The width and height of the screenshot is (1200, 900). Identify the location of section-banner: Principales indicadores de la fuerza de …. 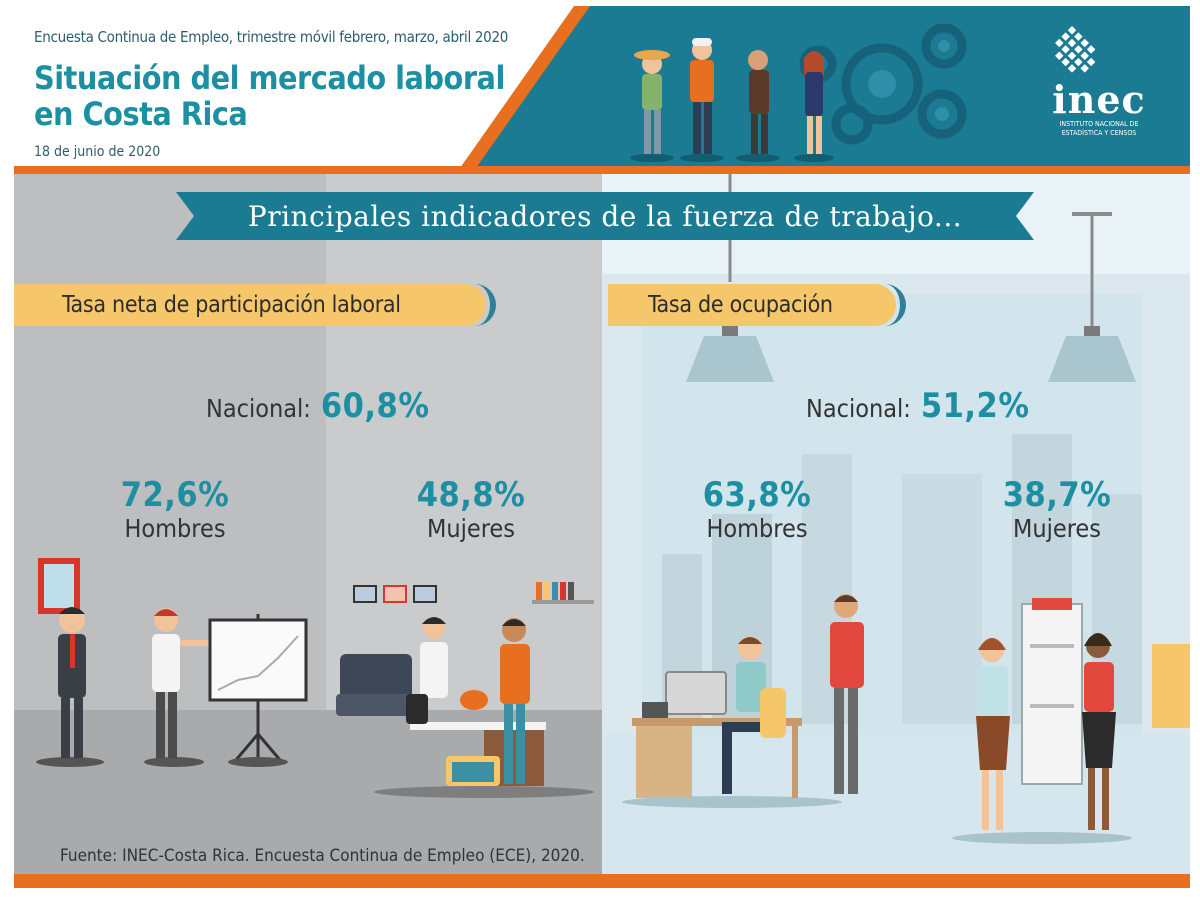
(605, 216).